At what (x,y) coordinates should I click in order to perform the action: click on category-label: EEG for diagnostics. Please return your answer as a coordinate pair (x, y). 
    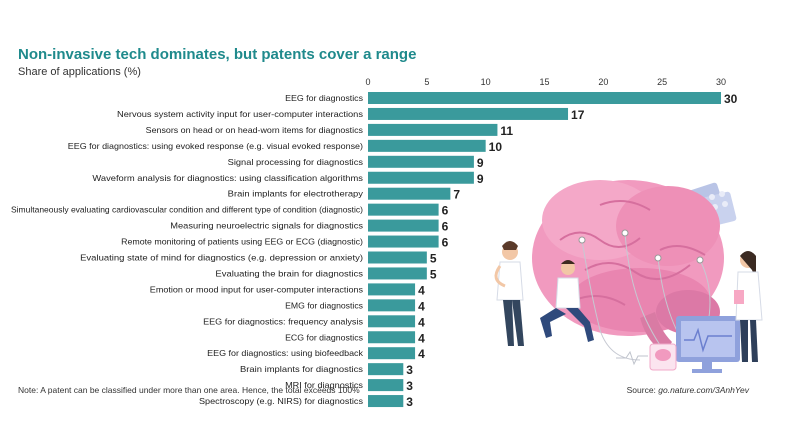
    Looking at the image, I should click on (324, 98).